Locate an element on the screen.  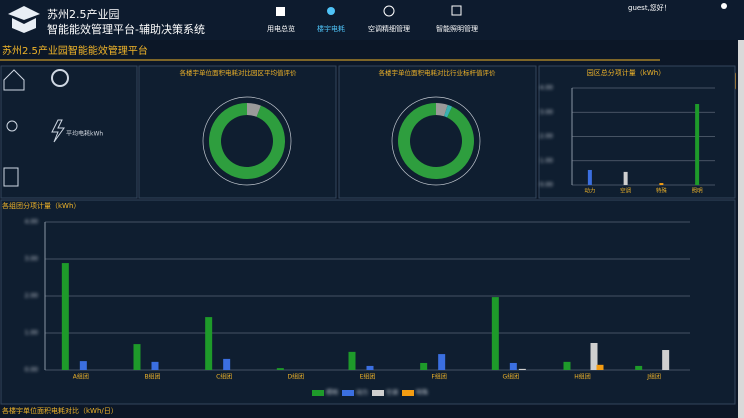
chart-title: 园区总分项计量（kWh） is located at coordinates (626, 72).